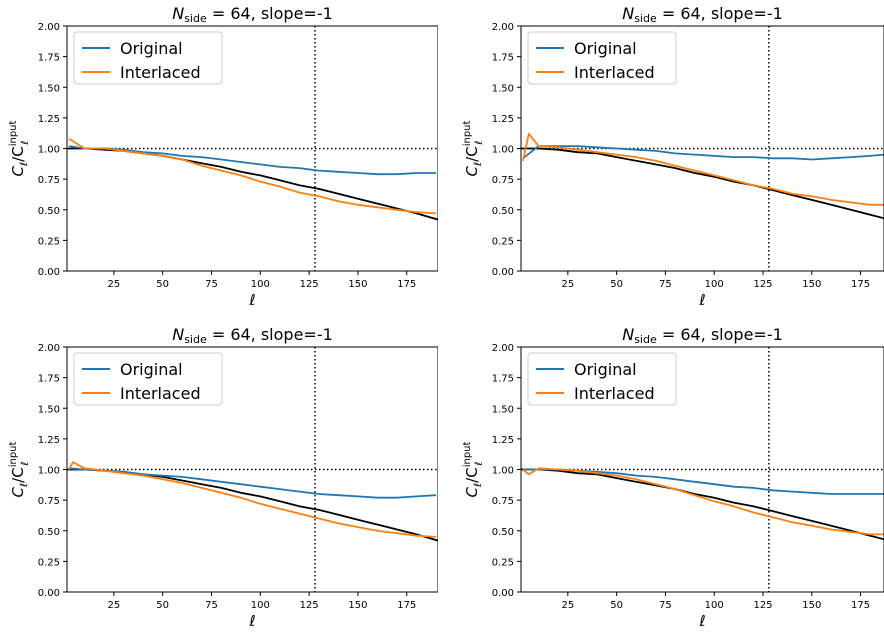 Image resolution: width=884 pixels, height=644 pixels. I want to click on x-tick-label: 175, so click(860, 605).